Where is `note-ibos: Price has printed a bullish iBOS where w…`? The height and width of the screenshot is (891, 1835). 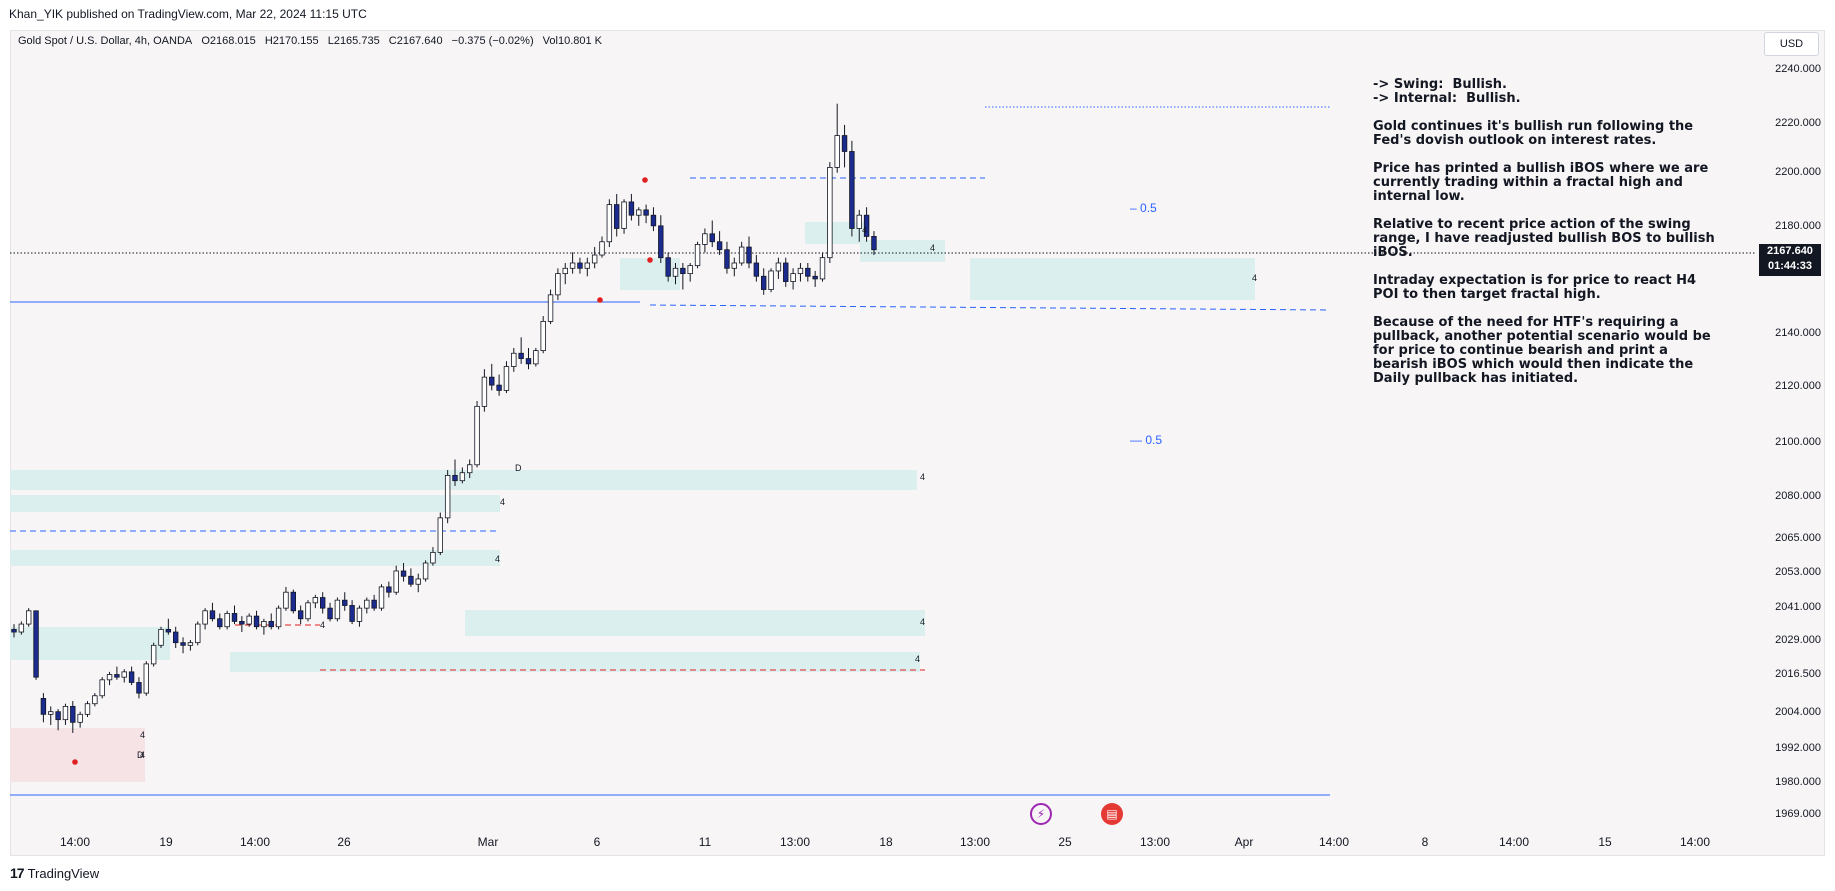
note-ibos: Price has printed a bullish iBOS where w… is located at coordinates (1543, 182).